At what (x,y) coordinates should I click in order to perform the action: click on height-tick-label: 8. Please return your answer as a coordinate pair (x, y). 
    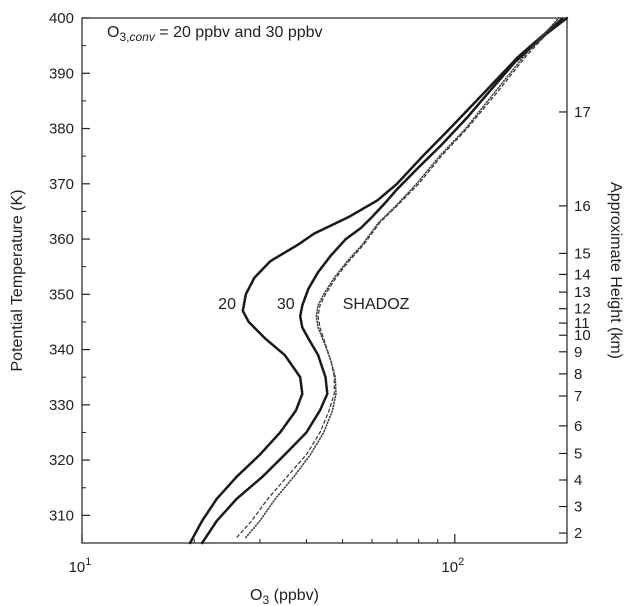
    Looking at the image, I should click on (578, 374).